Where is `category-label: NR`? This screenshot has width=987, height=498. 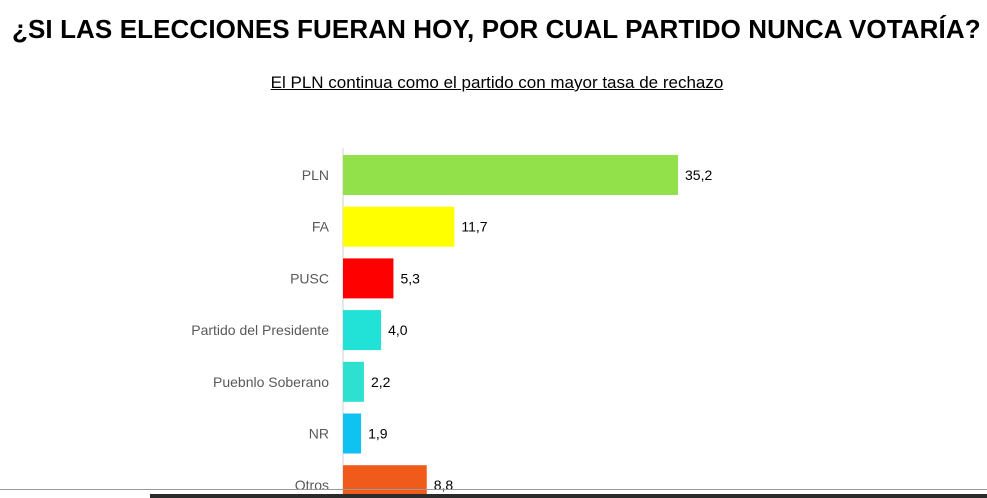
category-label: NR is located at coordinates (319, 434).